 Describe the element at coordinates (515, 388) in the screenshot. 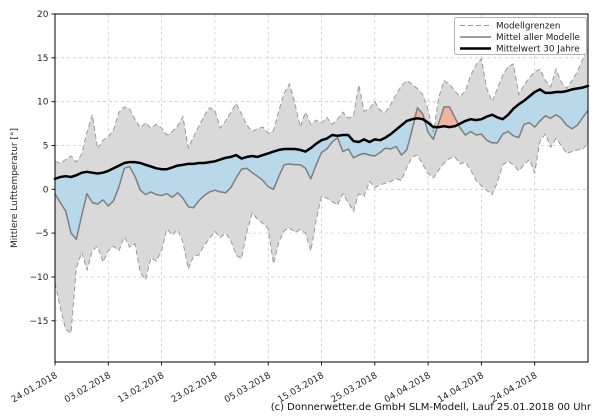

I see `x-tick-label: 24.04.2018` at that location.